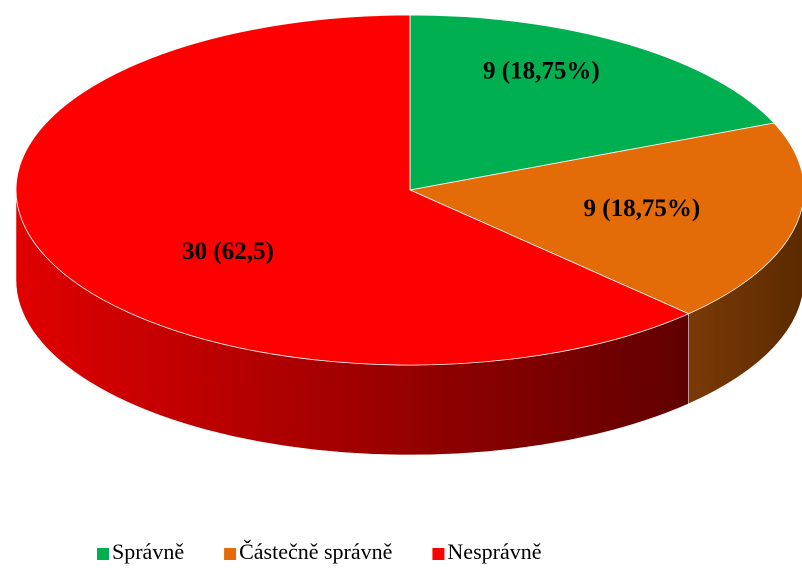 The width and height of the screenshot is (802, 582). What do you see at coordinates (315, 551) in the screenshot?
I see `legend-label: Částečně správně` at bounding box center [315, 551].